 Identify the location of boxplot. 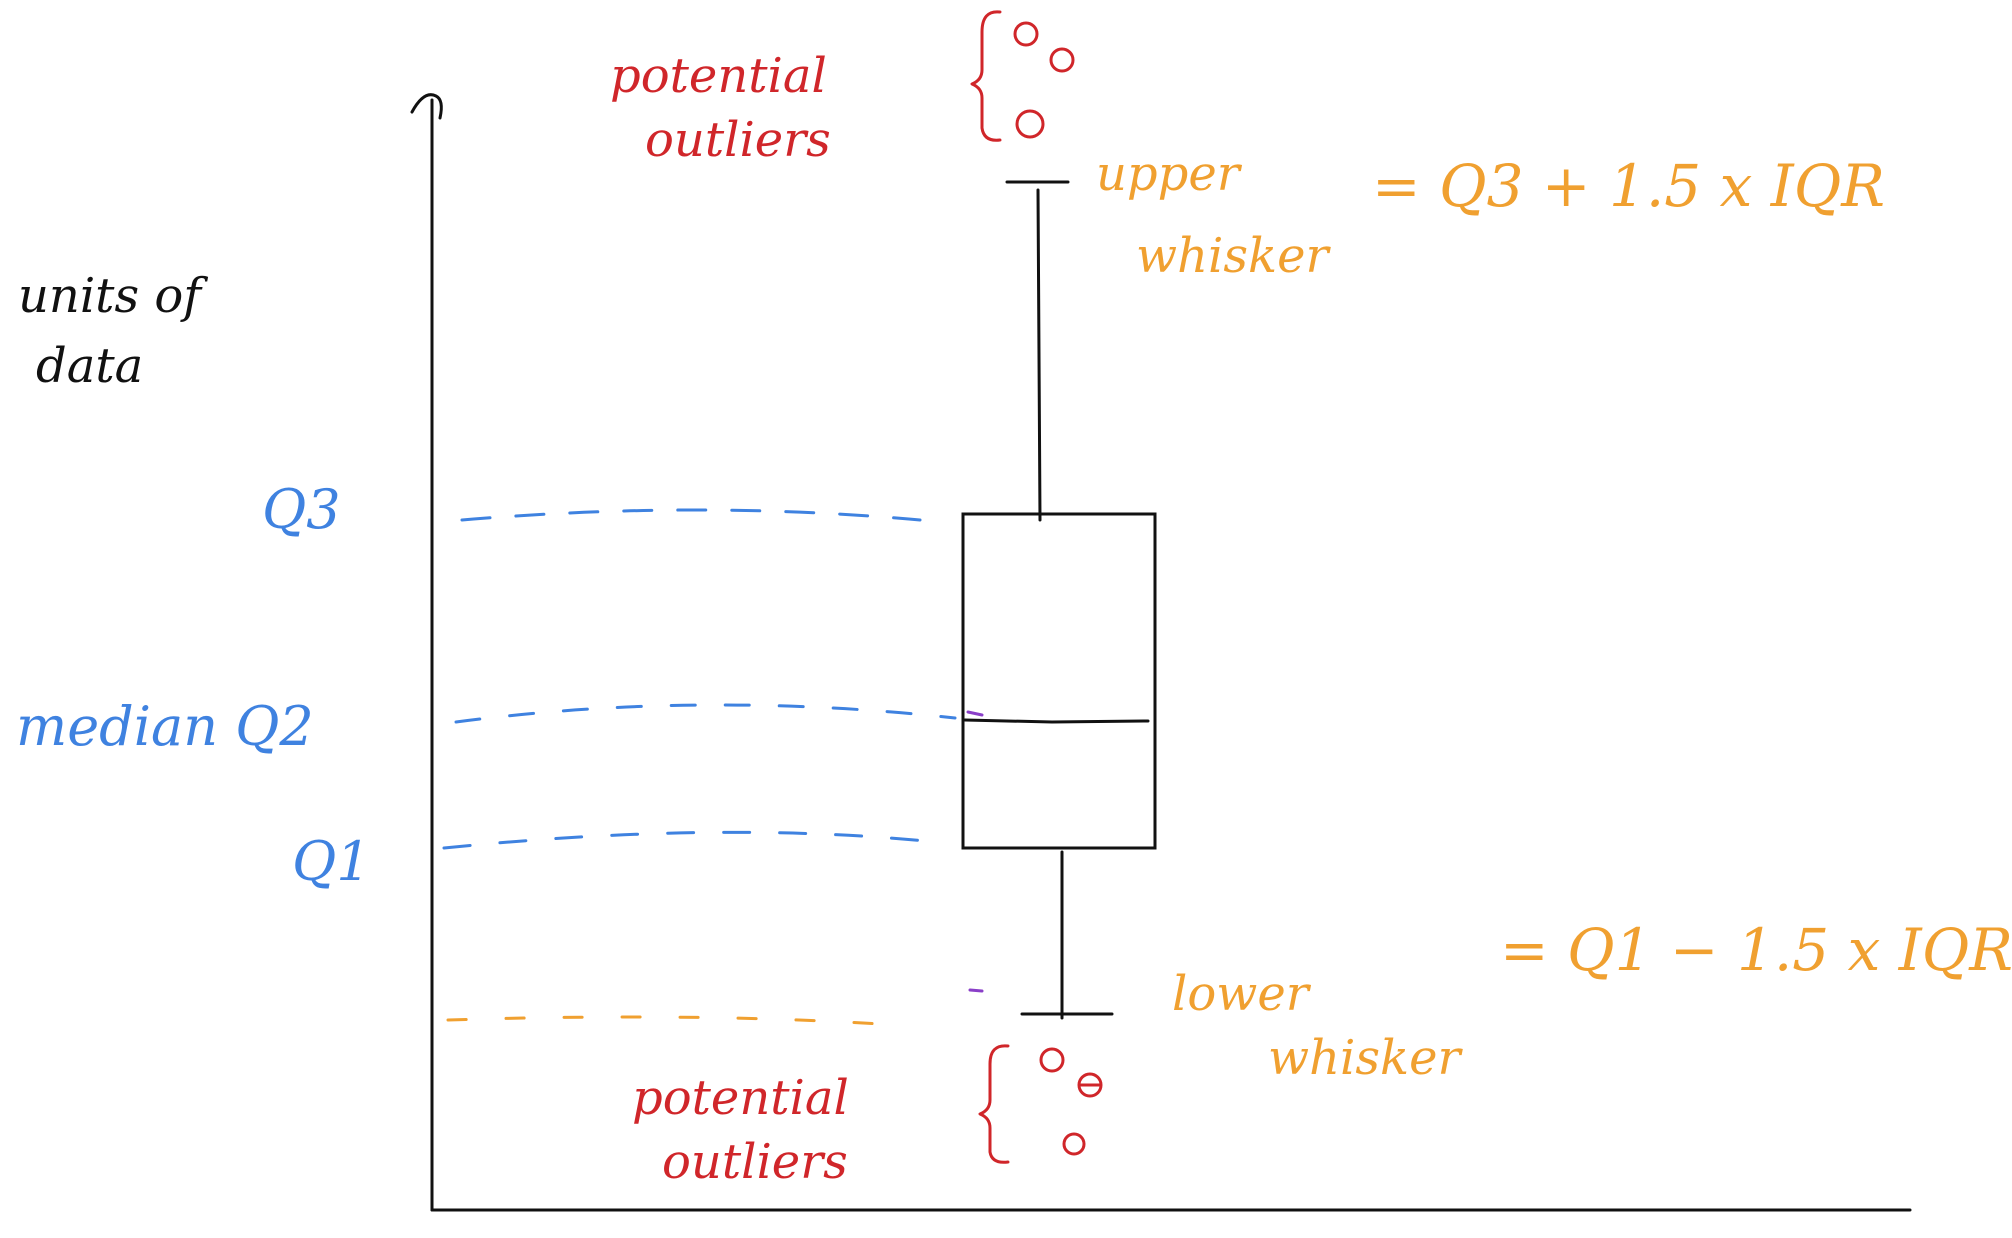
(1059, 600).